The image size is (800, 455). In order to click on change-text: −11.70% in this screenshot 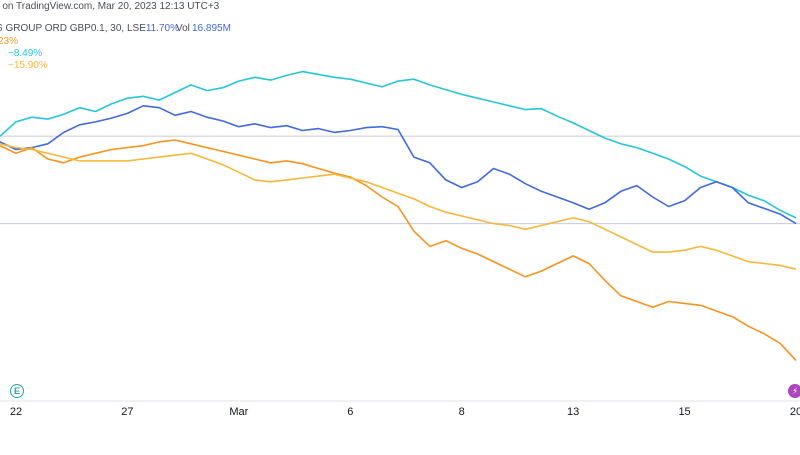, I will do `click(160, 28)`.